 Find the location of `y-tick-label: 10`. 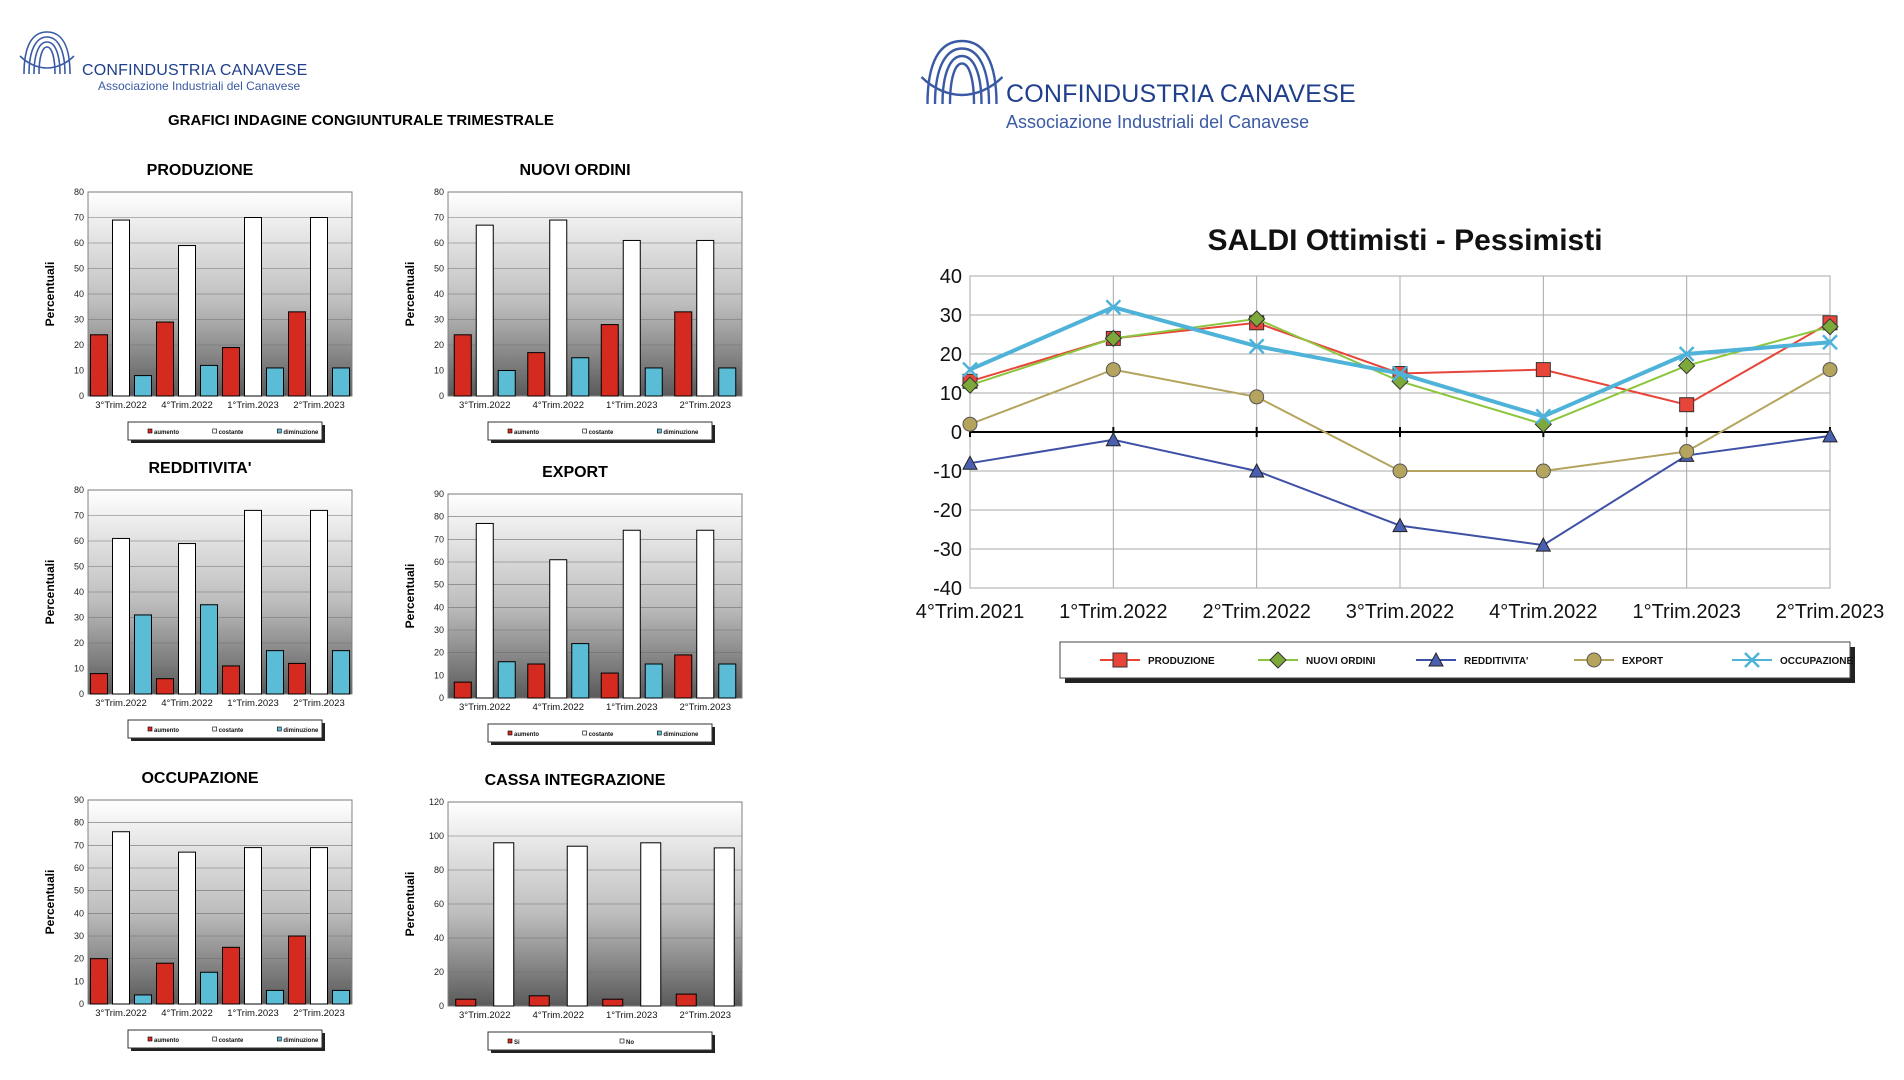

y-tick-label: 10 is located at coordinates (79, 981).